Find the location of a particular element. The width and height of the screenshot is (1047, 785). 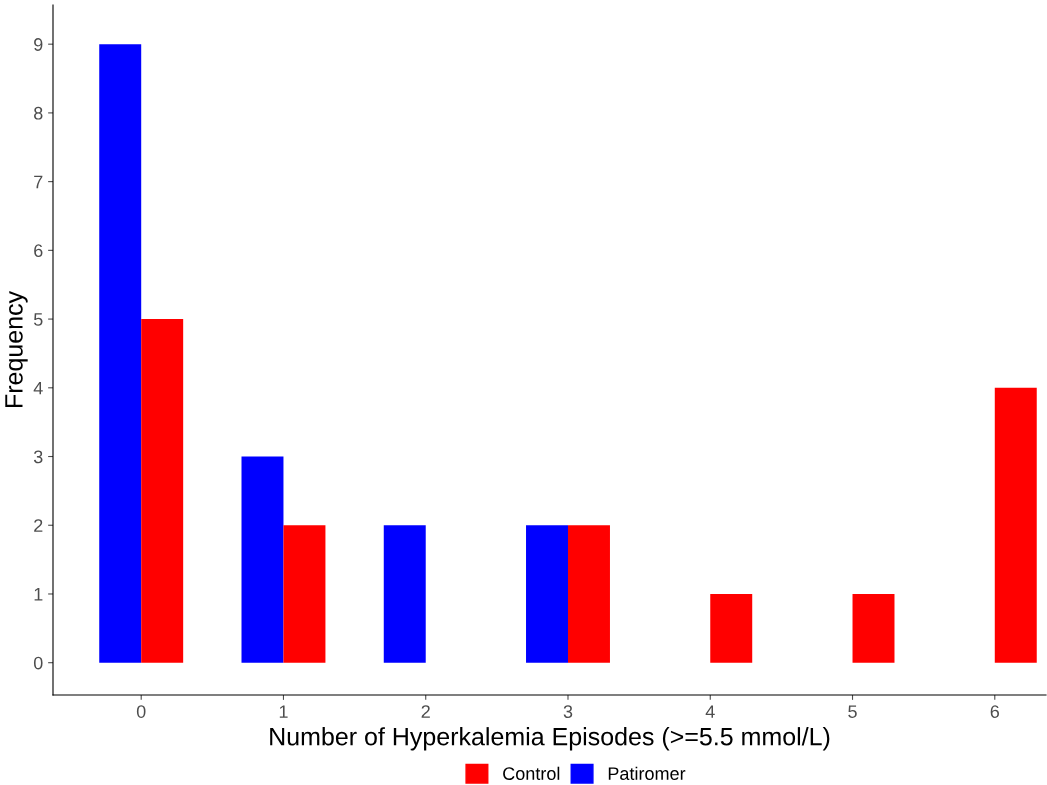

legend-label: Control is located at coordinates (531, 773).